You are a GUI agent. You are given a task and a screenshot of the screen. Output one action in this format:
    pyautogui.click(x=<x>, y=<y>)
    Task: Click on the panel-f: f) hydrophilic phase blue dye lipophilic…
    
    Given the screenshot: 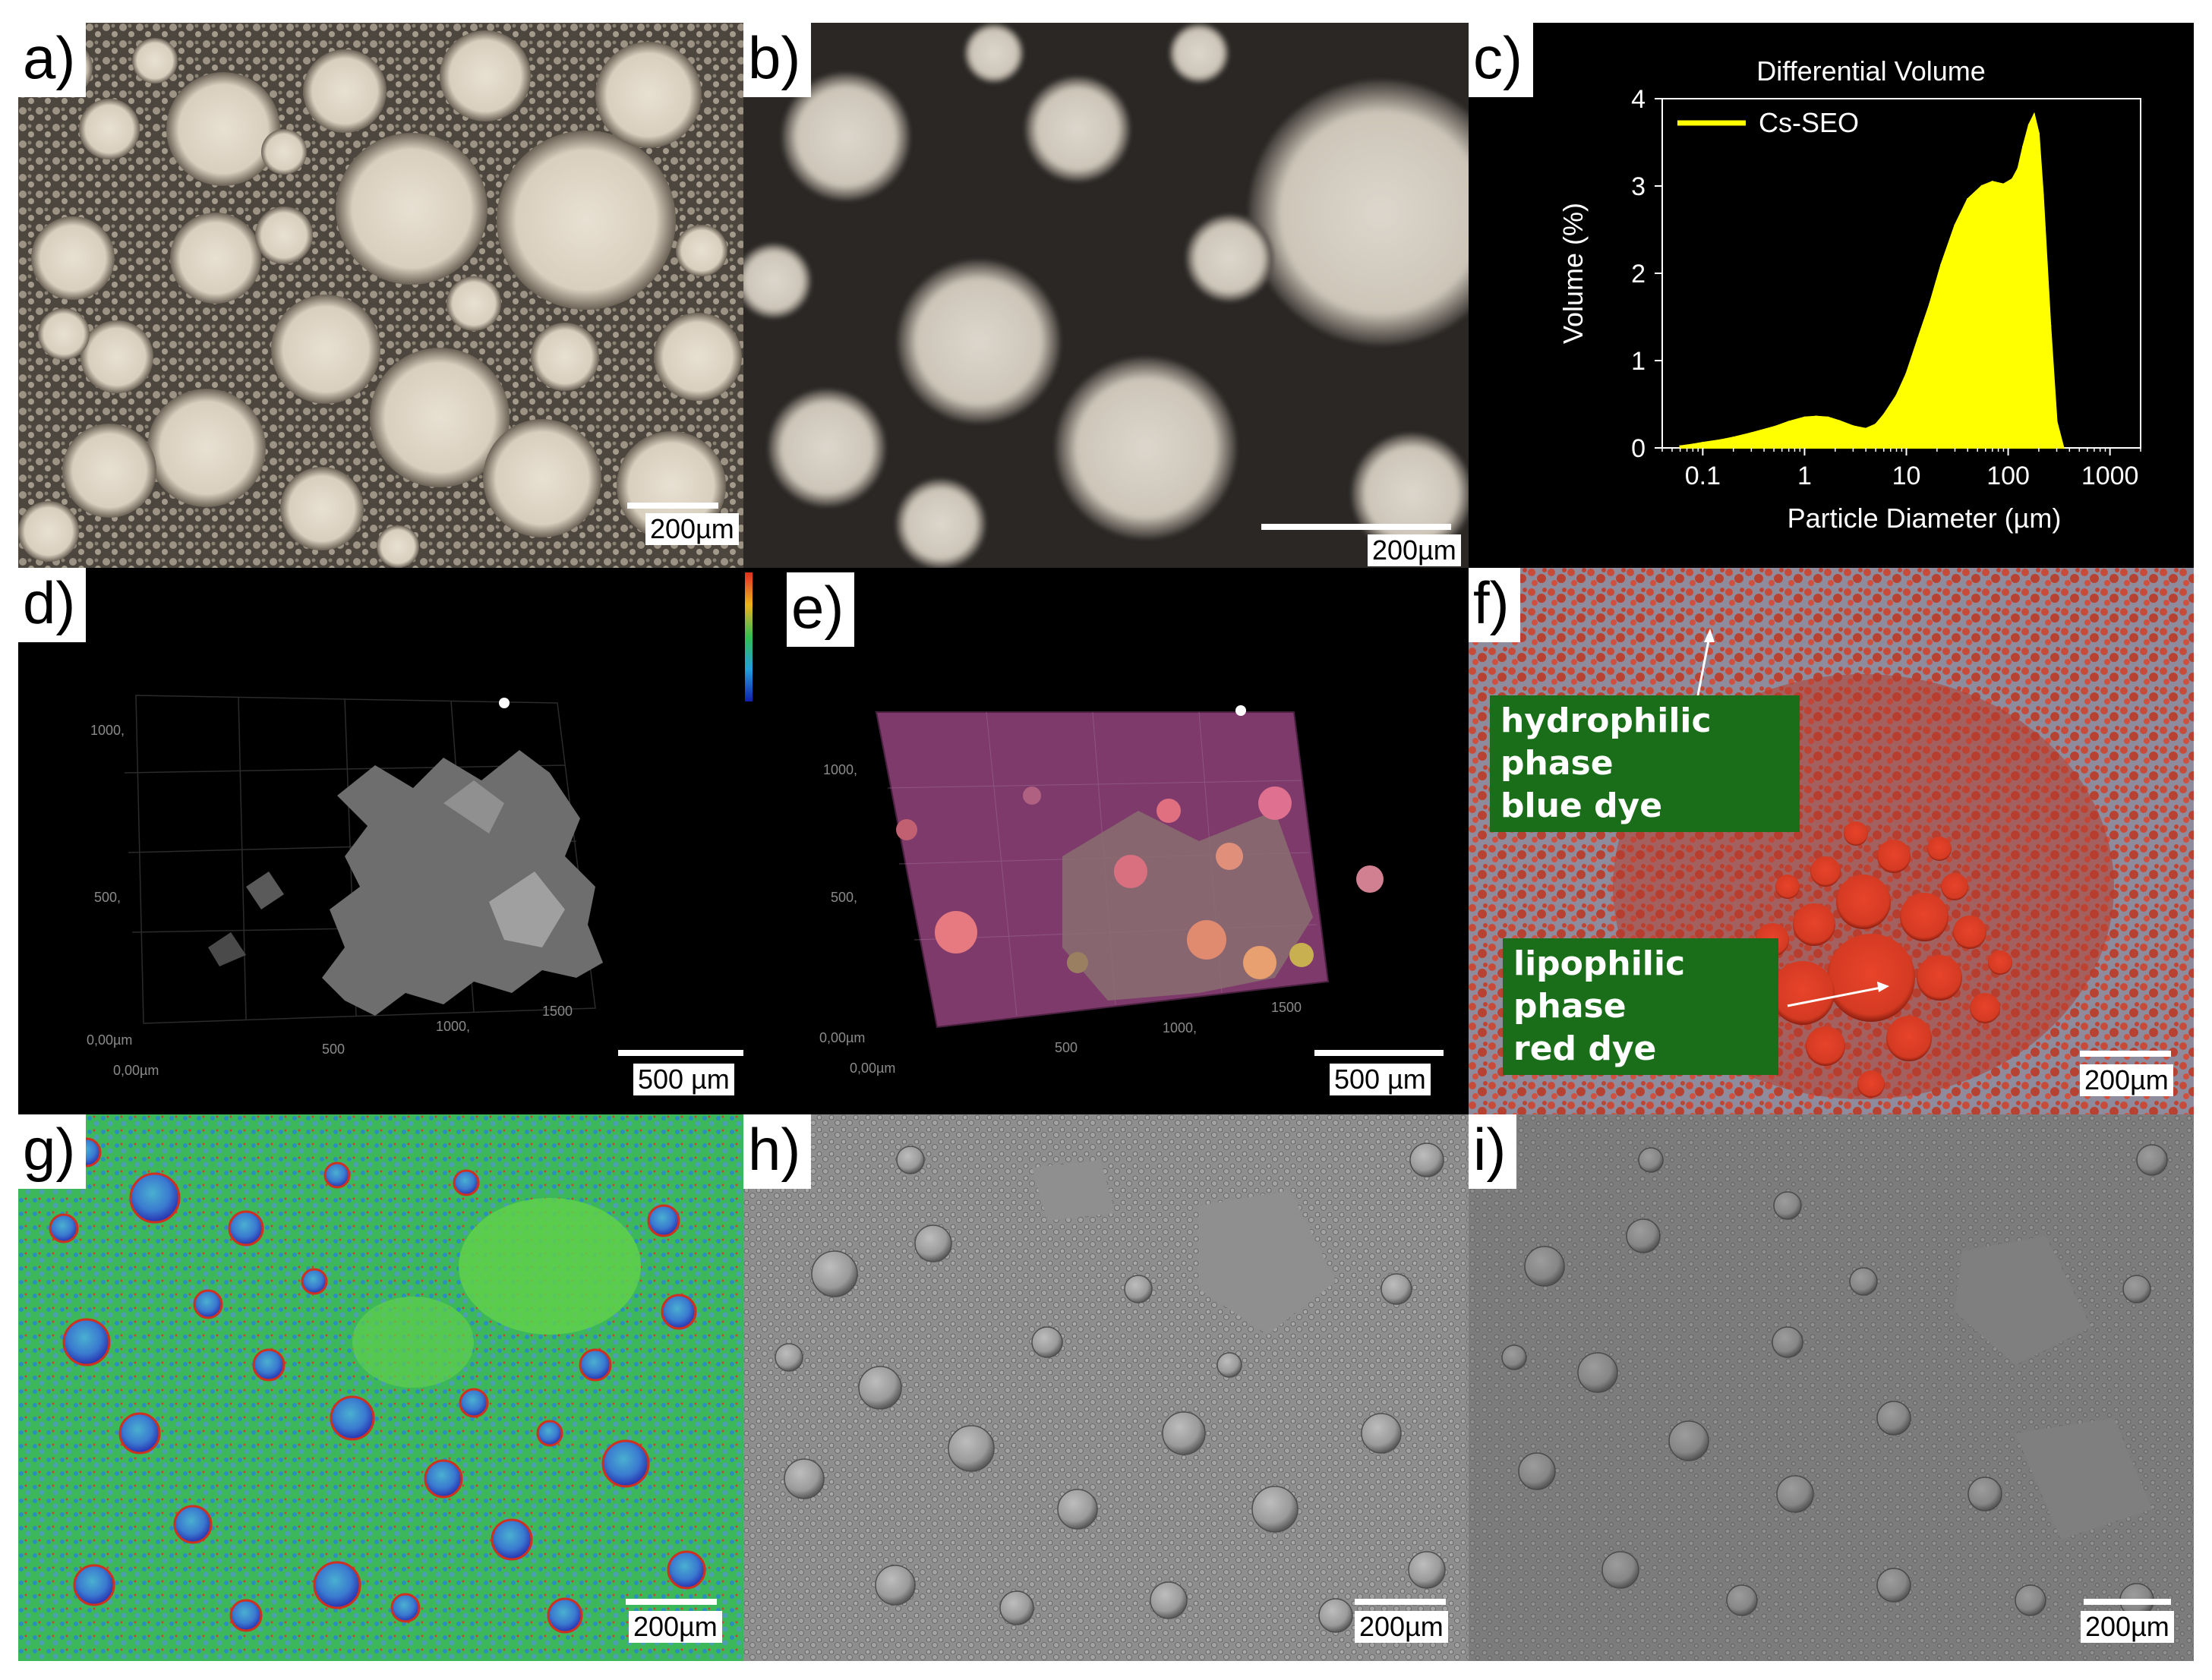 What is the action you would take?
    pyautogui.click(x=1831, y=841)
    